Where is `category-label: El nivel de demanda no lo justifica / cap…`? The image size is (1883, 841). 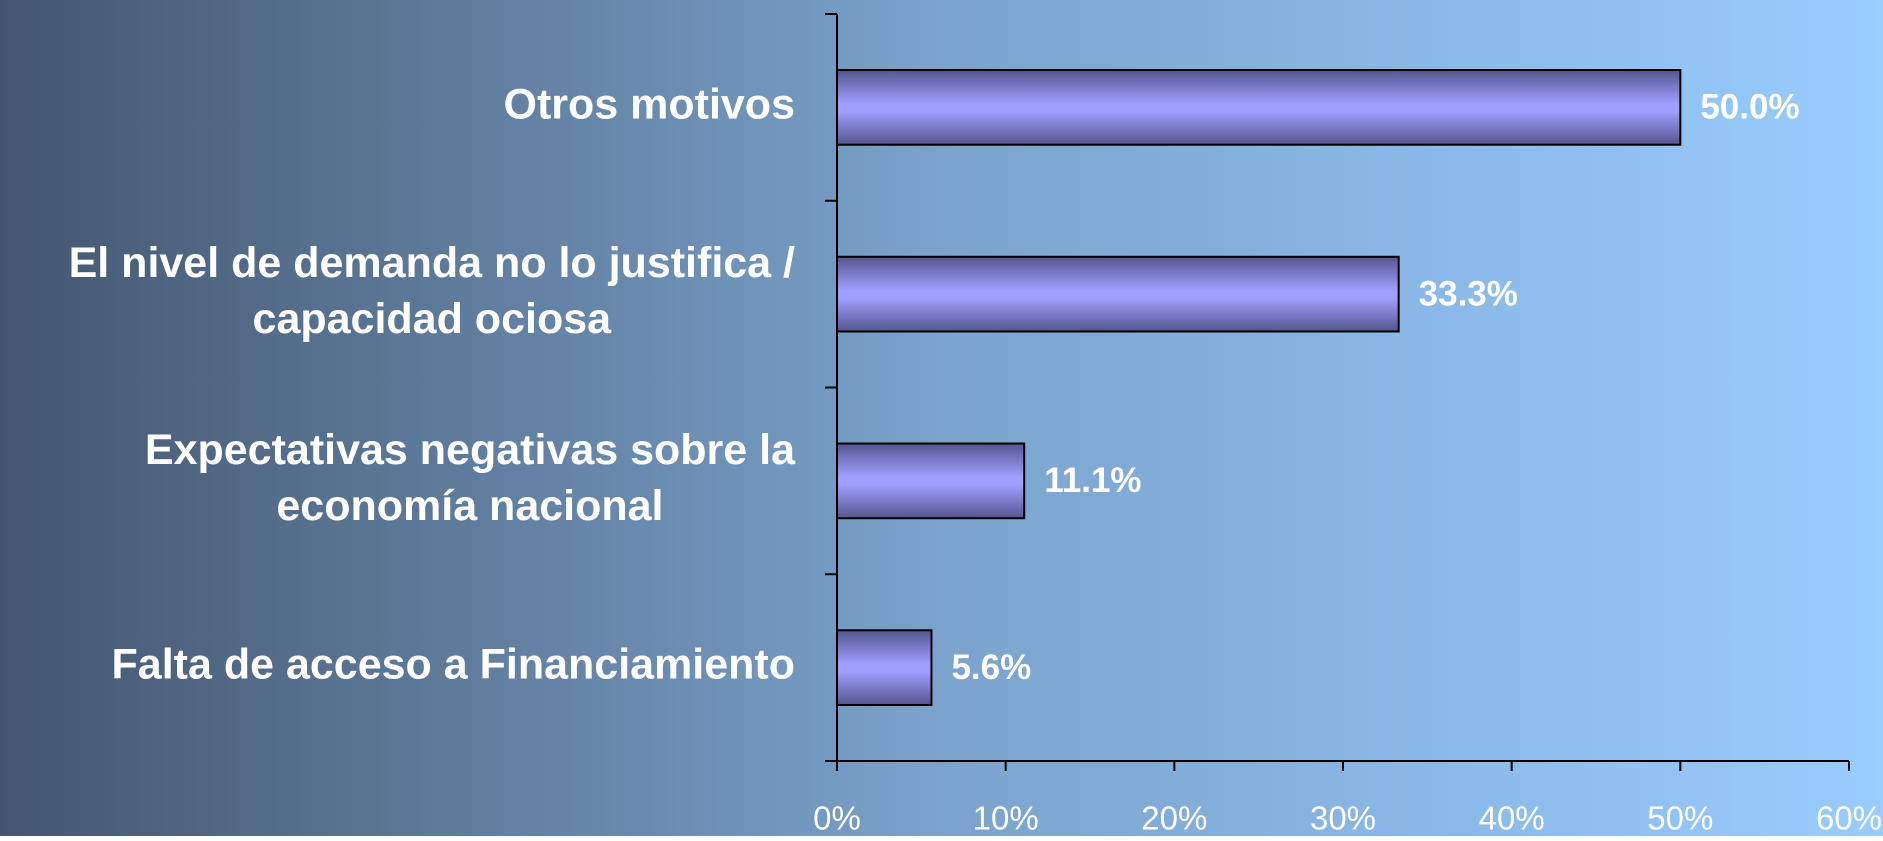 category-label: El nivel de demanda no lo justifica / cap… is located at coordinates (432, 291).